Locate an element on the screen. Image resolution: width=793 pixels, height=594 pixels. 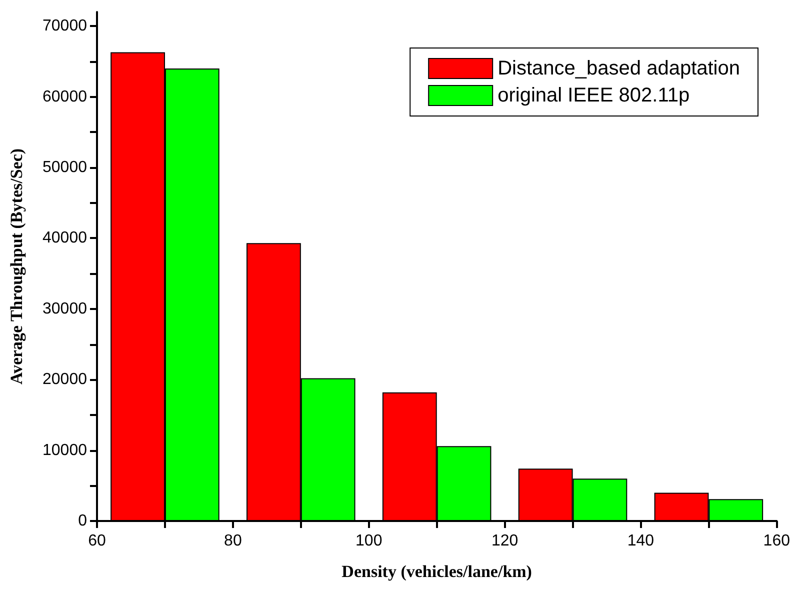
legend-label: original IEEE 802.11p is located at coordinates (594, 95).